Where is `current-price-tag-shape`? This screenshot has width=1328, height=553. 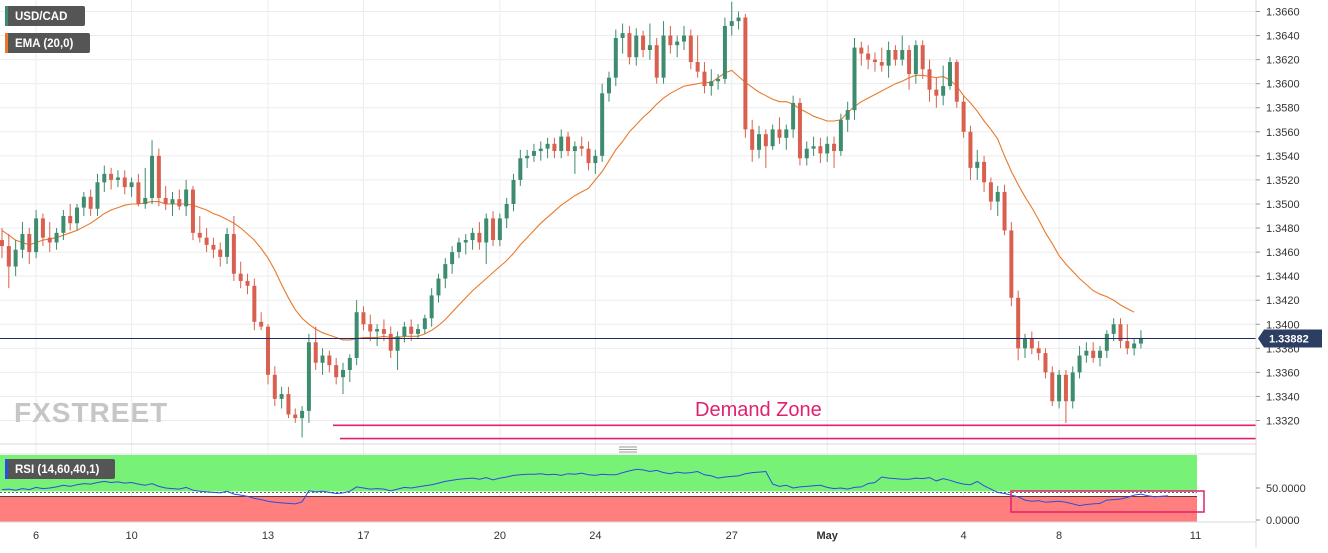 current-price-tag-shape is located at coordinates (1290, 338).